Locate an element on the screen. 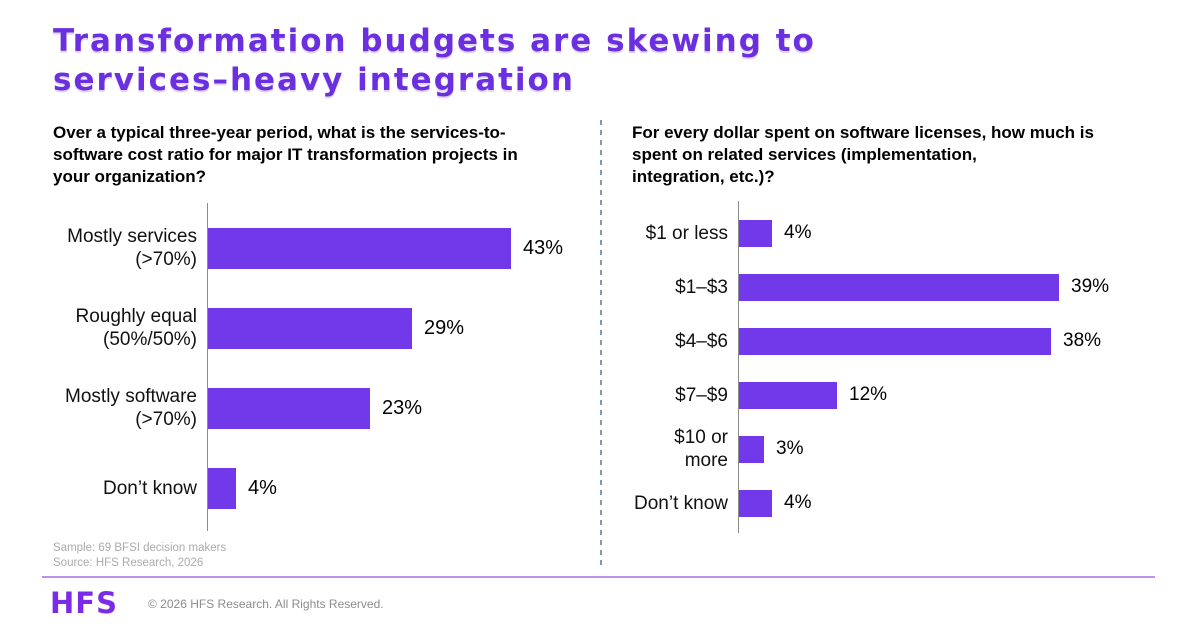 The image size is (1200, 627). chart-row: $1–$3 39% is located at coordinates (913, 287).